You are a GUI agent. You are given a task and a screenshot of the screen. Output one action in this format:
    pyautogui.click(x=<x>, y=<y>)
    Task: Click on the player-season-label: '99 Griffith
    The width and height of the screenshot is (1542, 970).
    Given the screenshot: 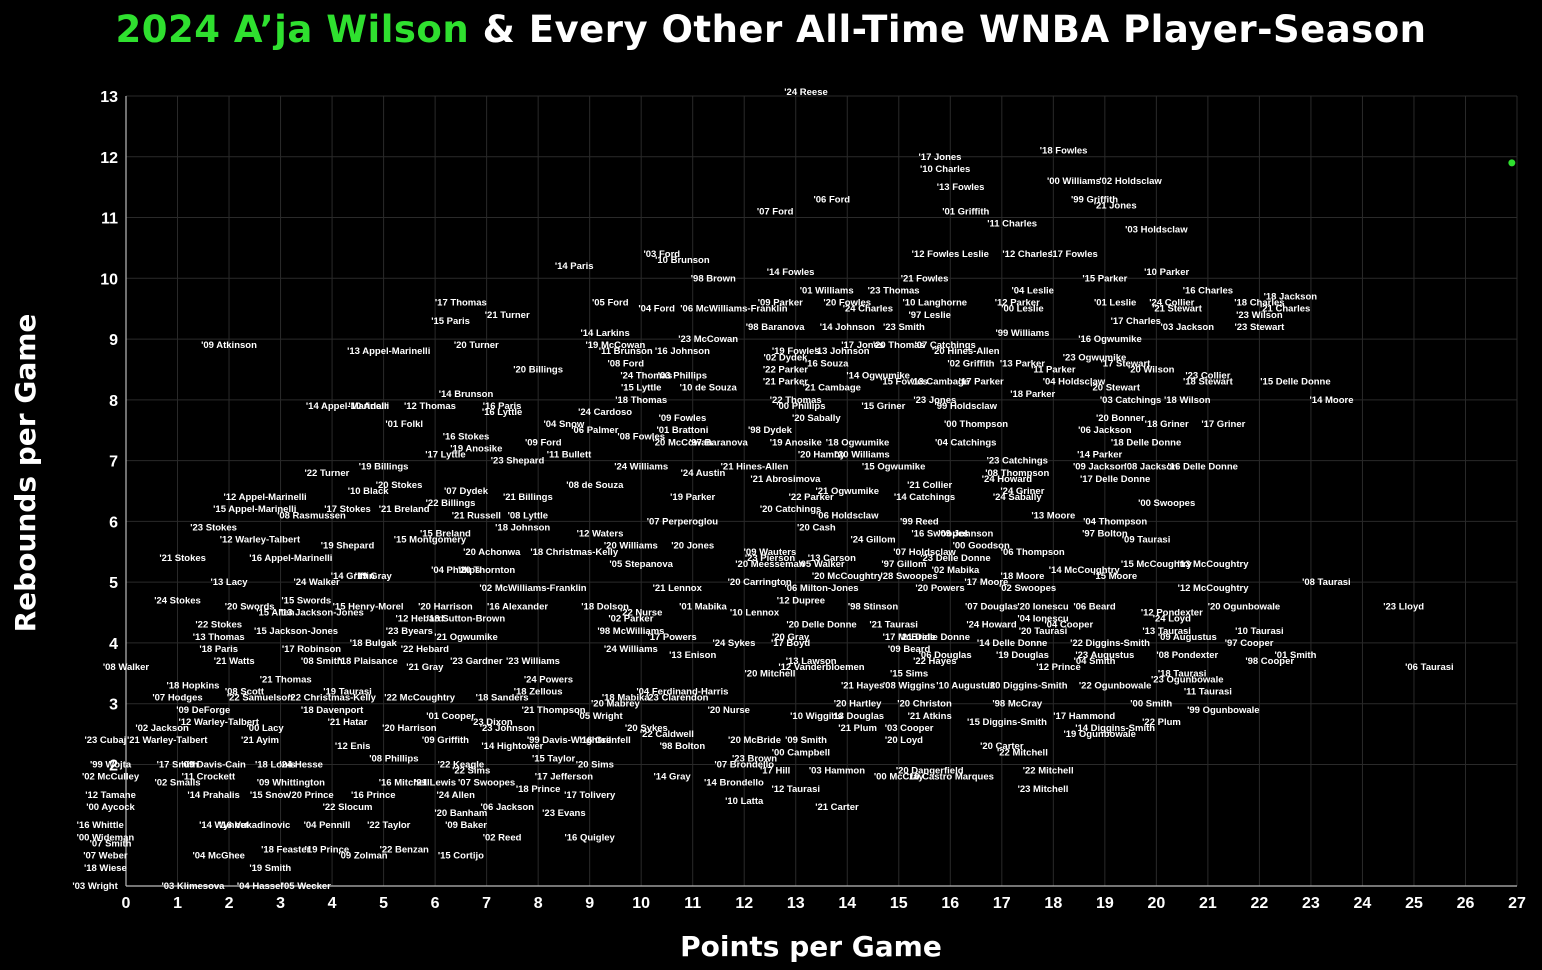 What is the action you would take?
    pyautogui.click(x=1094, y=199)
    